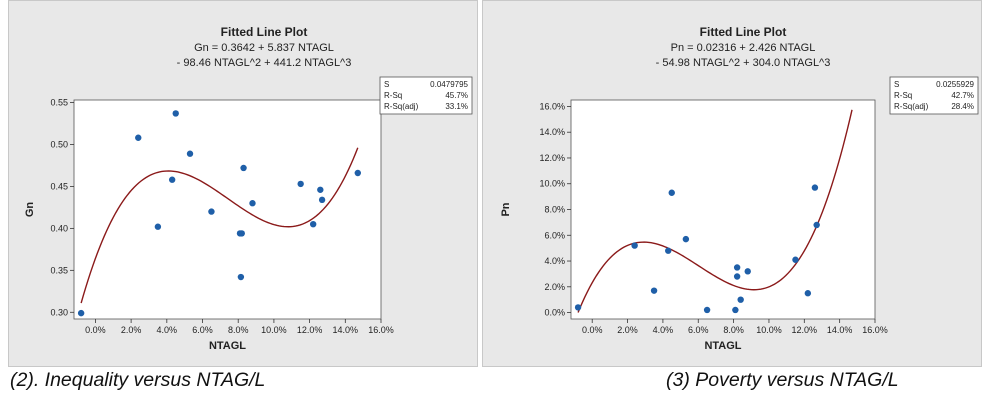  Describe the element at coordinates (743, 48) in the screenshot. I see `equation-line-1: Pn = 0.02316 + 2.426 NTAGL` at that location.